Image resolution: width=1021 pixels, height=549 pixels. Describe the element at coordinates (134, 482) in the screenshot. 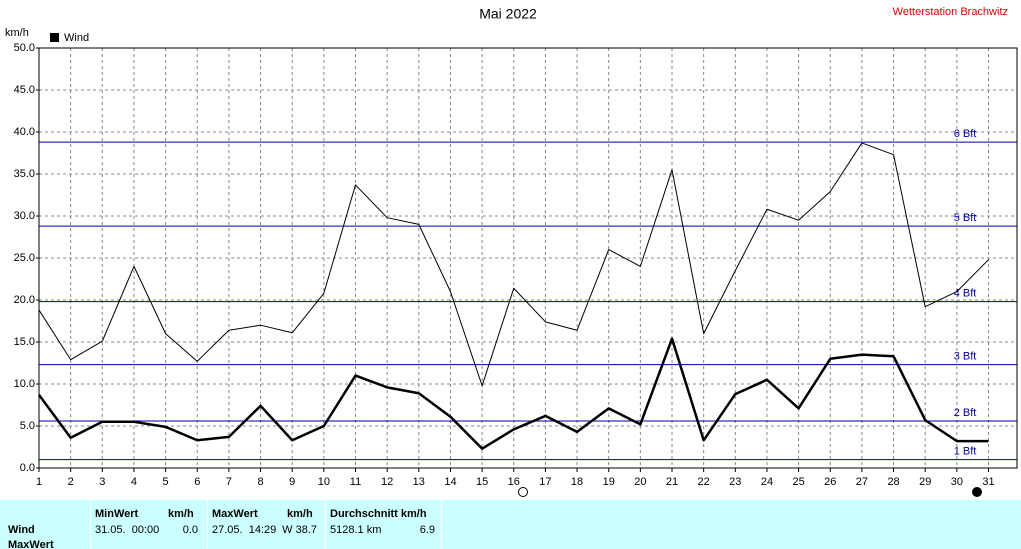

I see `x-tick-label: 4` at that location.